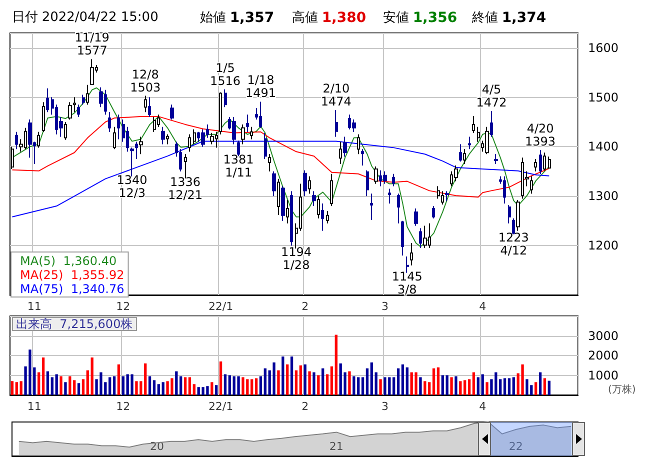 The image size is (653, 470). What do you see at coordinates (515, 446) in the screenshot?
I see `x-tick-label: 22` at bounding box center [515, 446].